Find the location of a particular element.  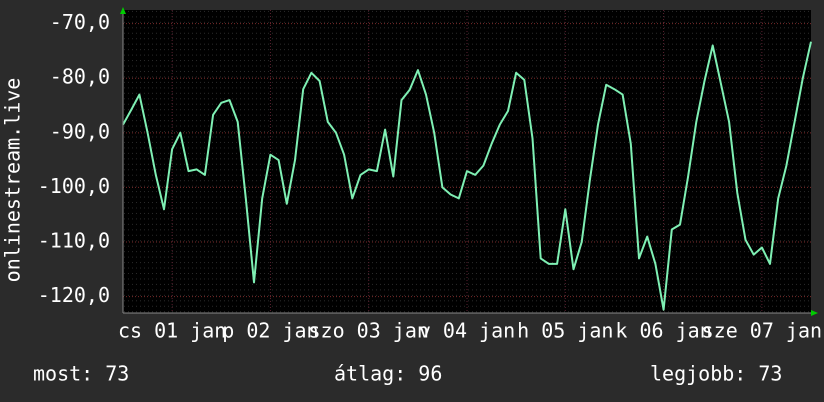

footer-stat: most: 73 is located at coordinates (81, 374).